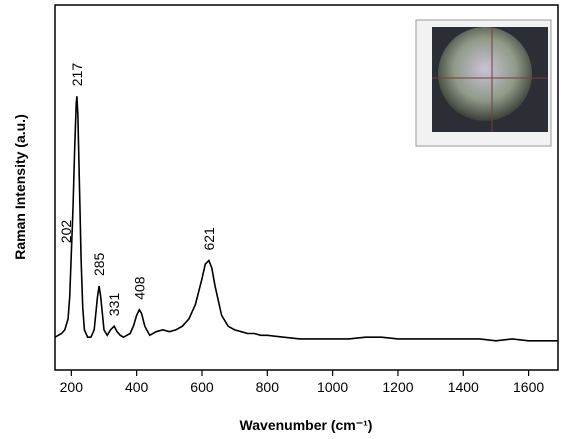  Describe the element at coordinates (528, 387) in the screenshot. I see `x-tick-label: 1600` at that location.